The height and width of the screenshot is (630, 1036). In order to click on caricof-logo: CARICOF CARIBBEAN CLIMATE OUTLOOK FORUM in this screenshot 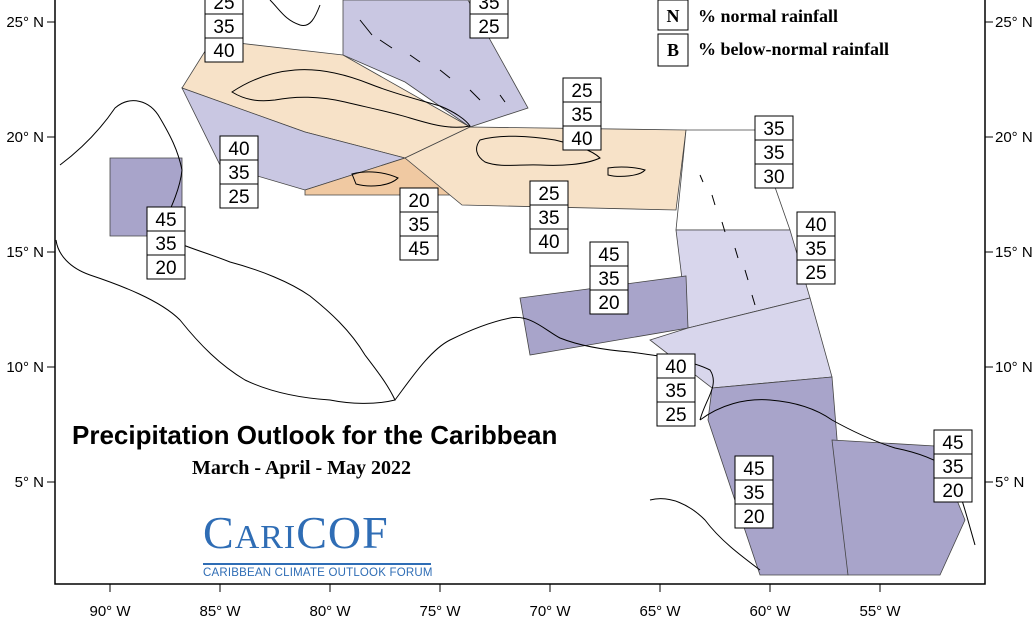, I will do `click(319, 544)`.